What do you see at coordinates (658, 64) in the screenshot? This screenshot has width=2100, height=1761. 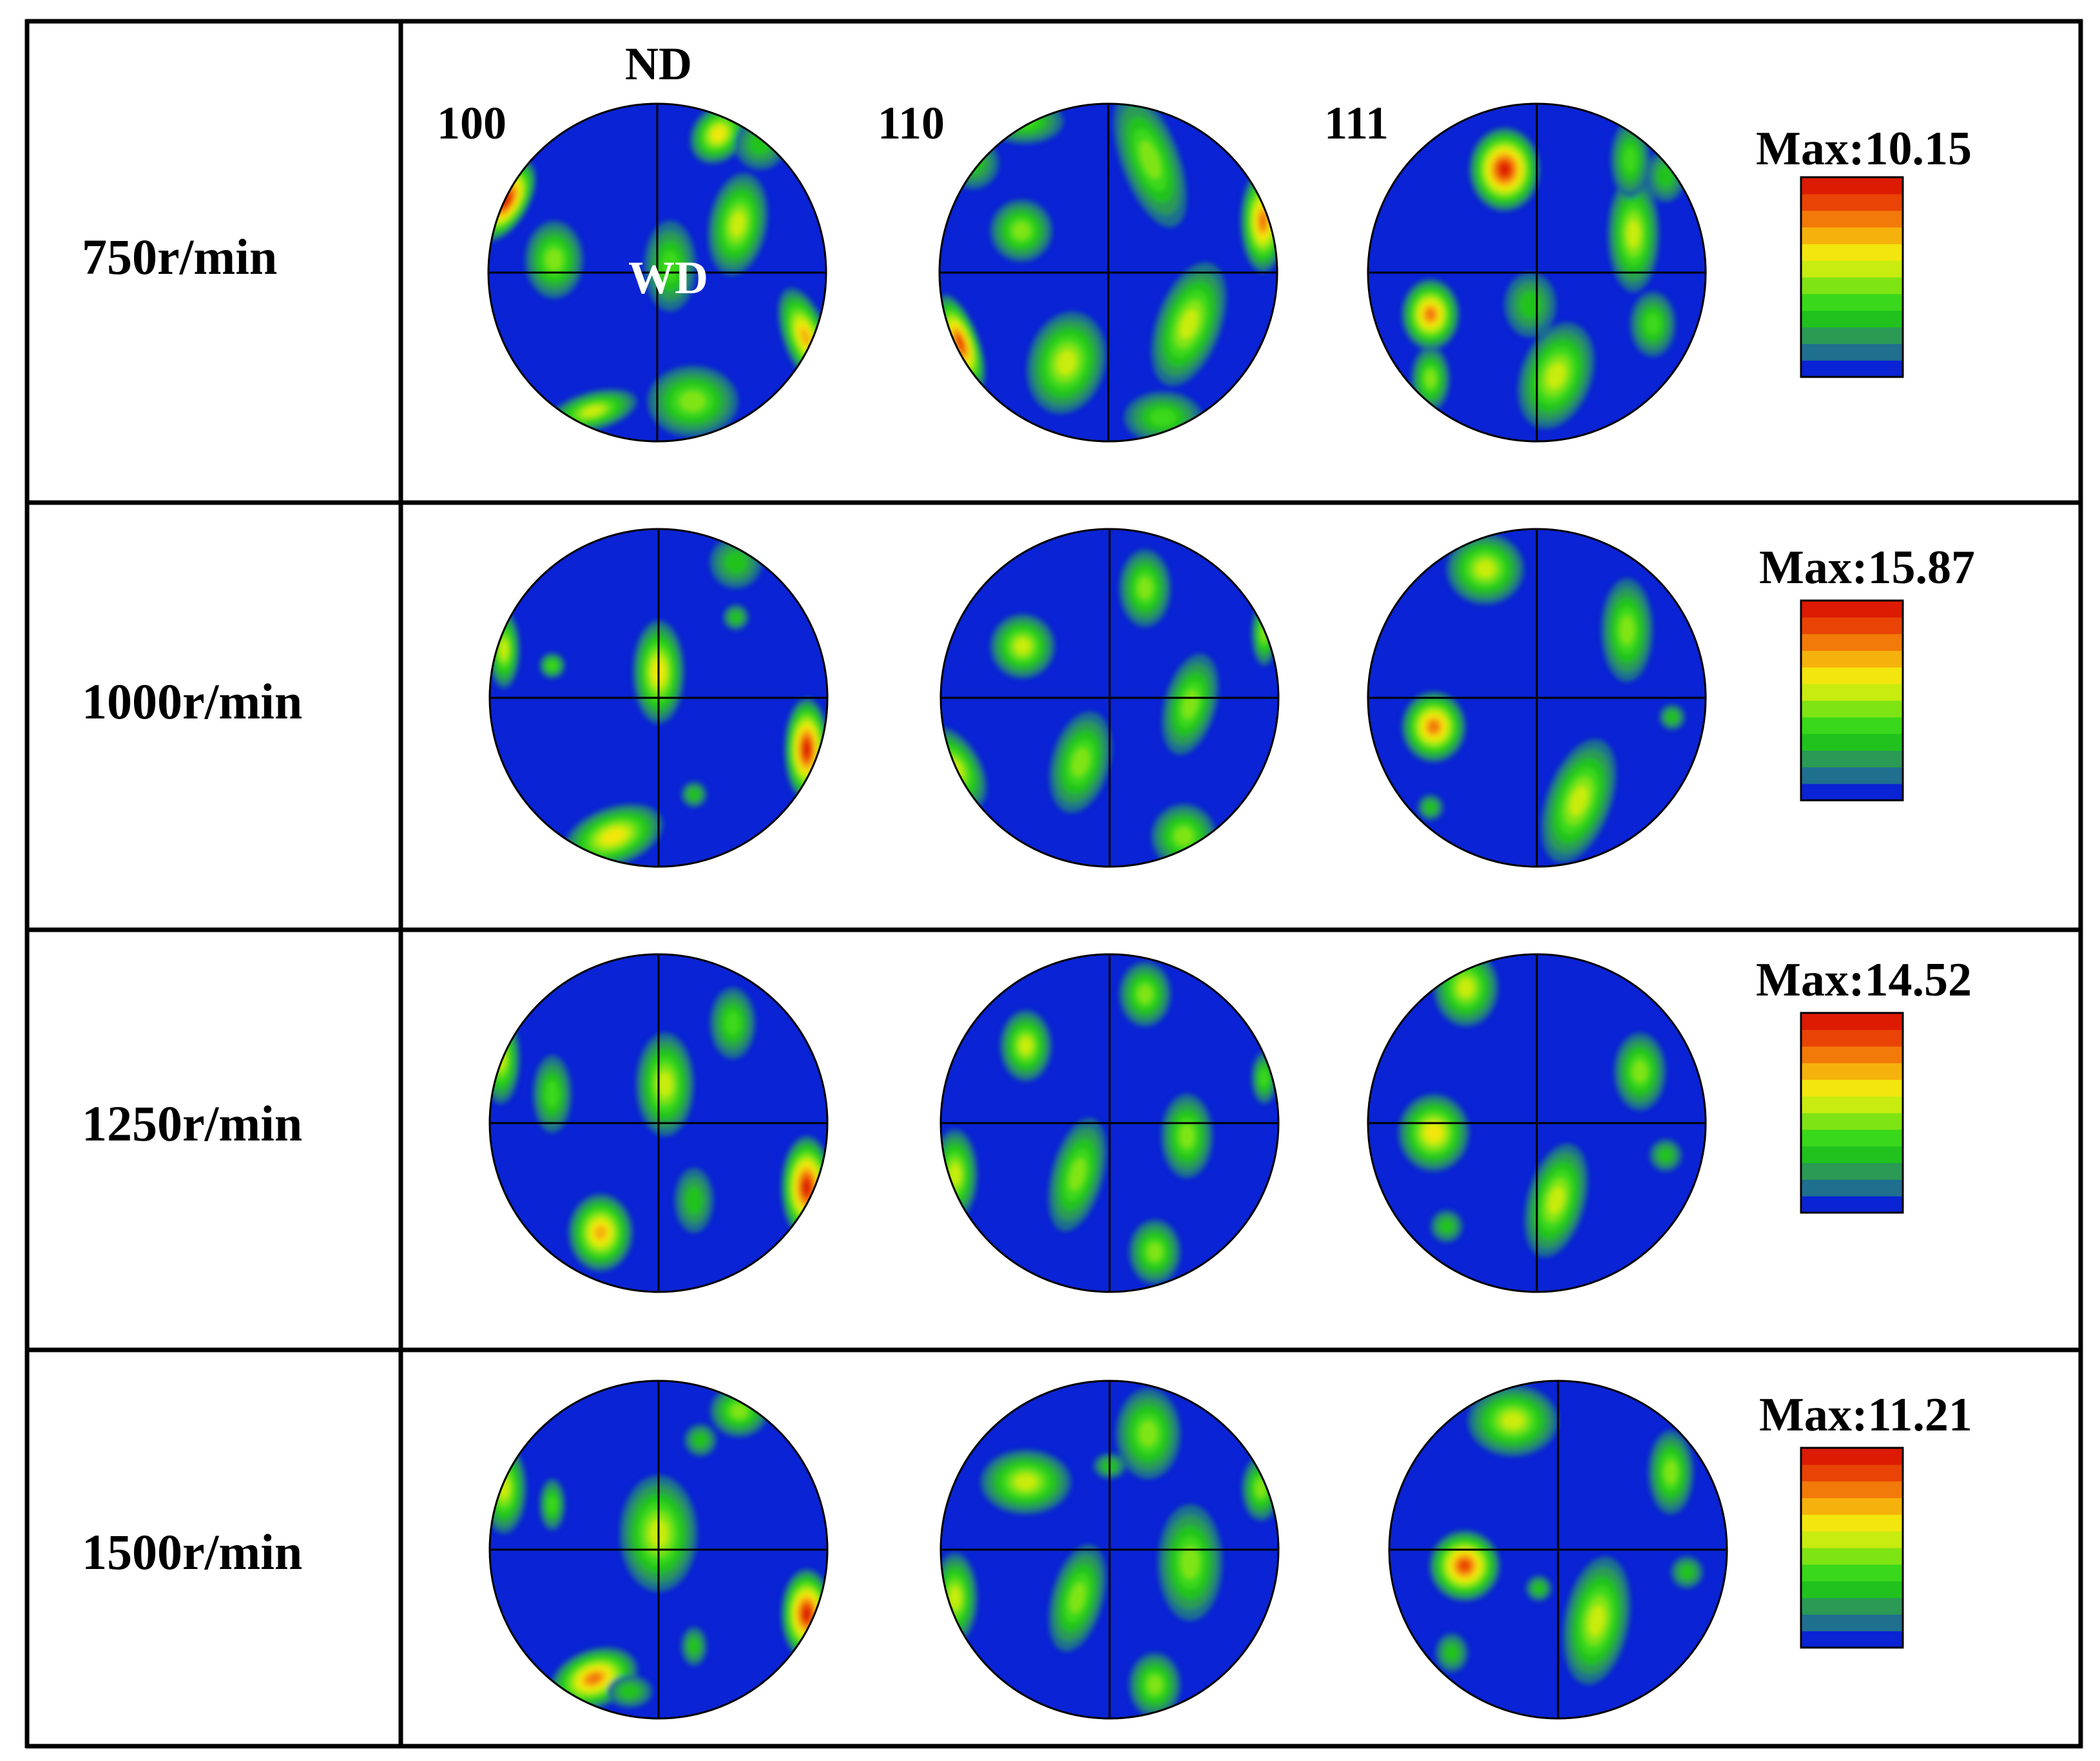 I see `nd-label: ND` at bounding box center [658, 64].